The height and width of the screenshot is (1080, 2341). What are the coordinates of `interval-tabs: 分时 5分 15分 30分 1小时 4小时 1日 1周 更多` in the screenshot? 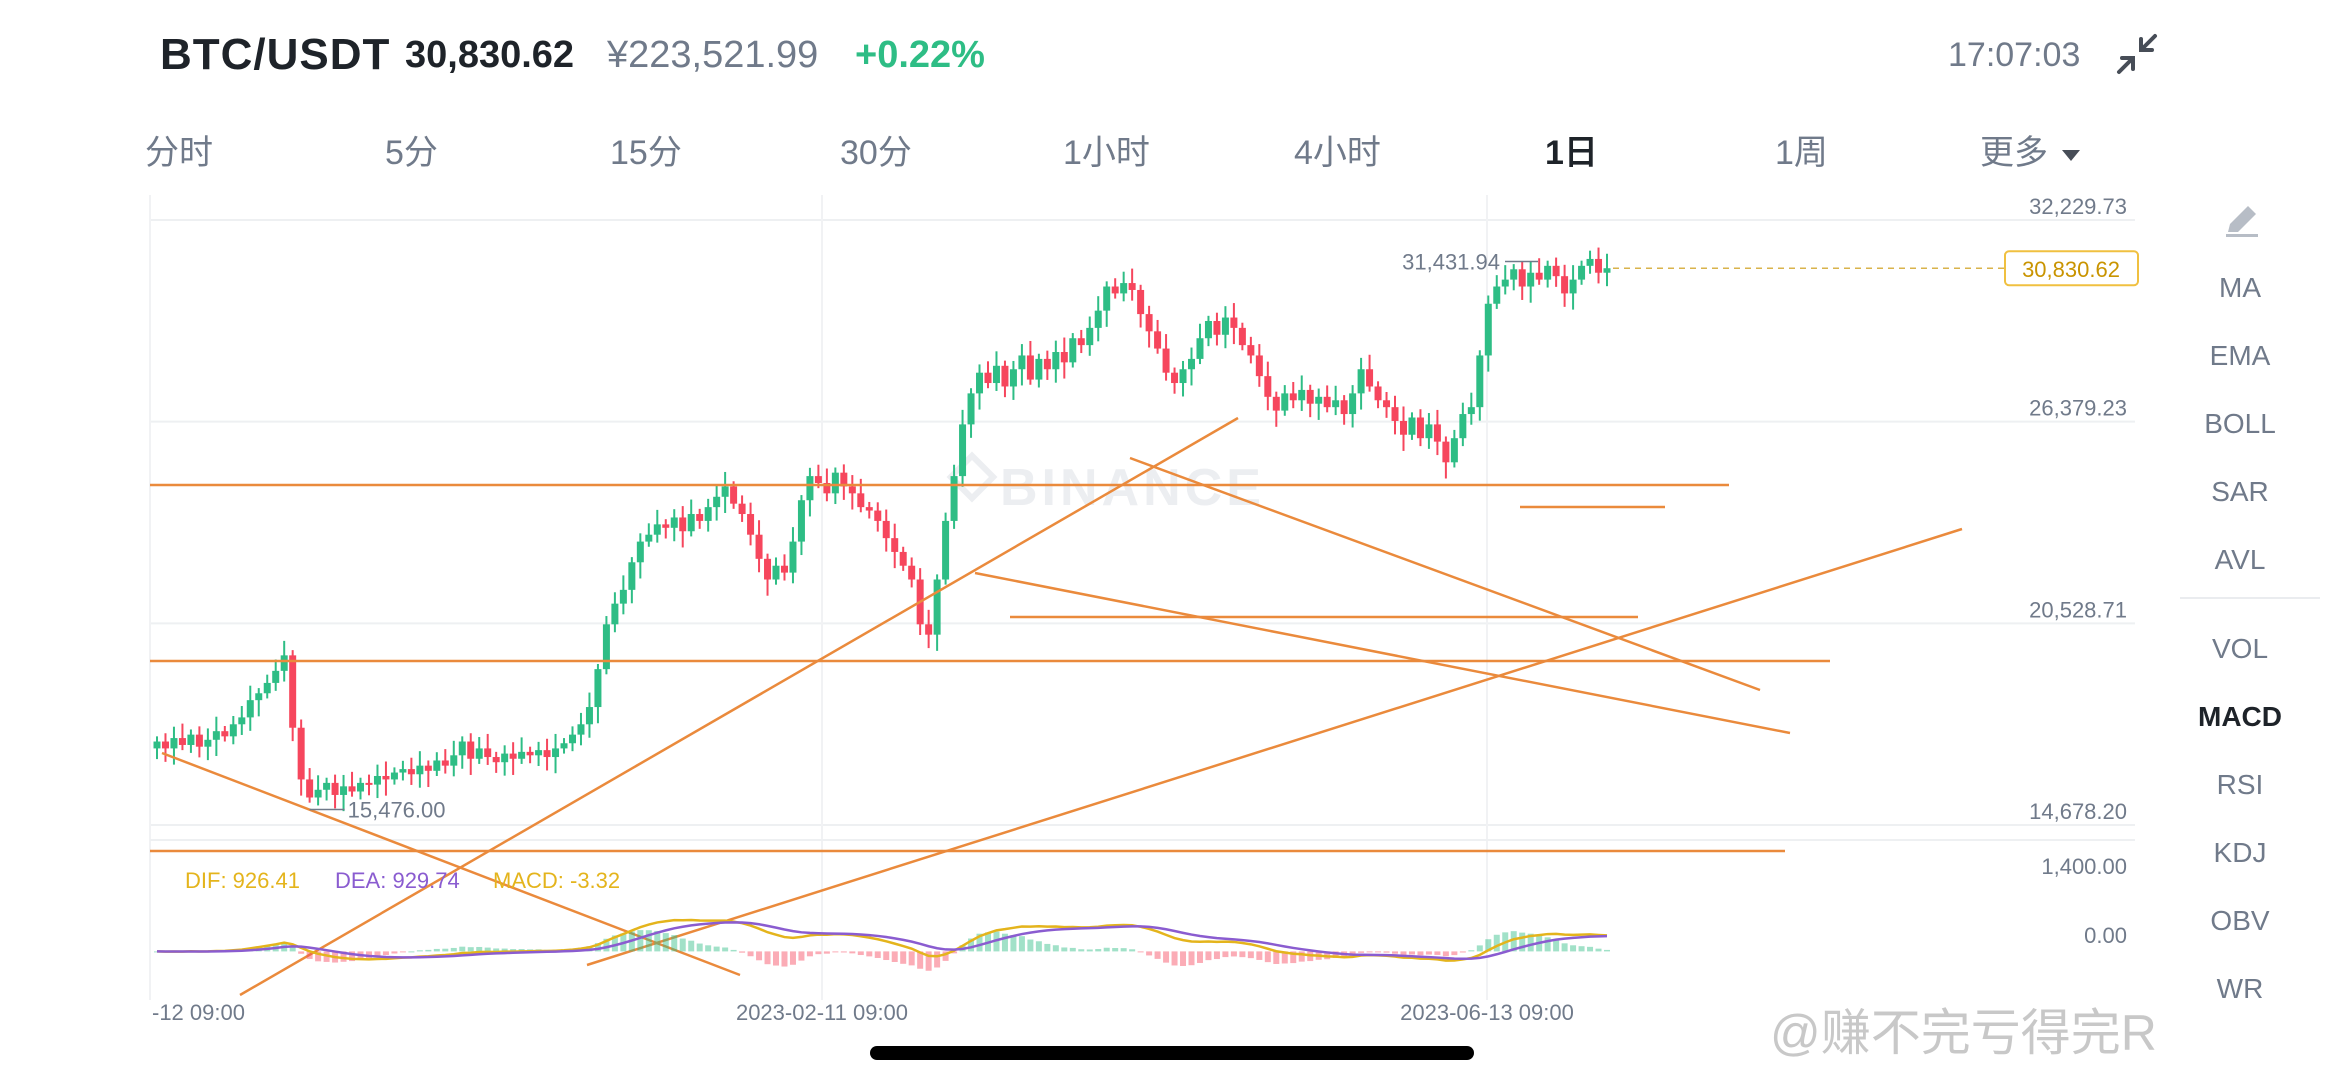 It's located at (1170, 155).